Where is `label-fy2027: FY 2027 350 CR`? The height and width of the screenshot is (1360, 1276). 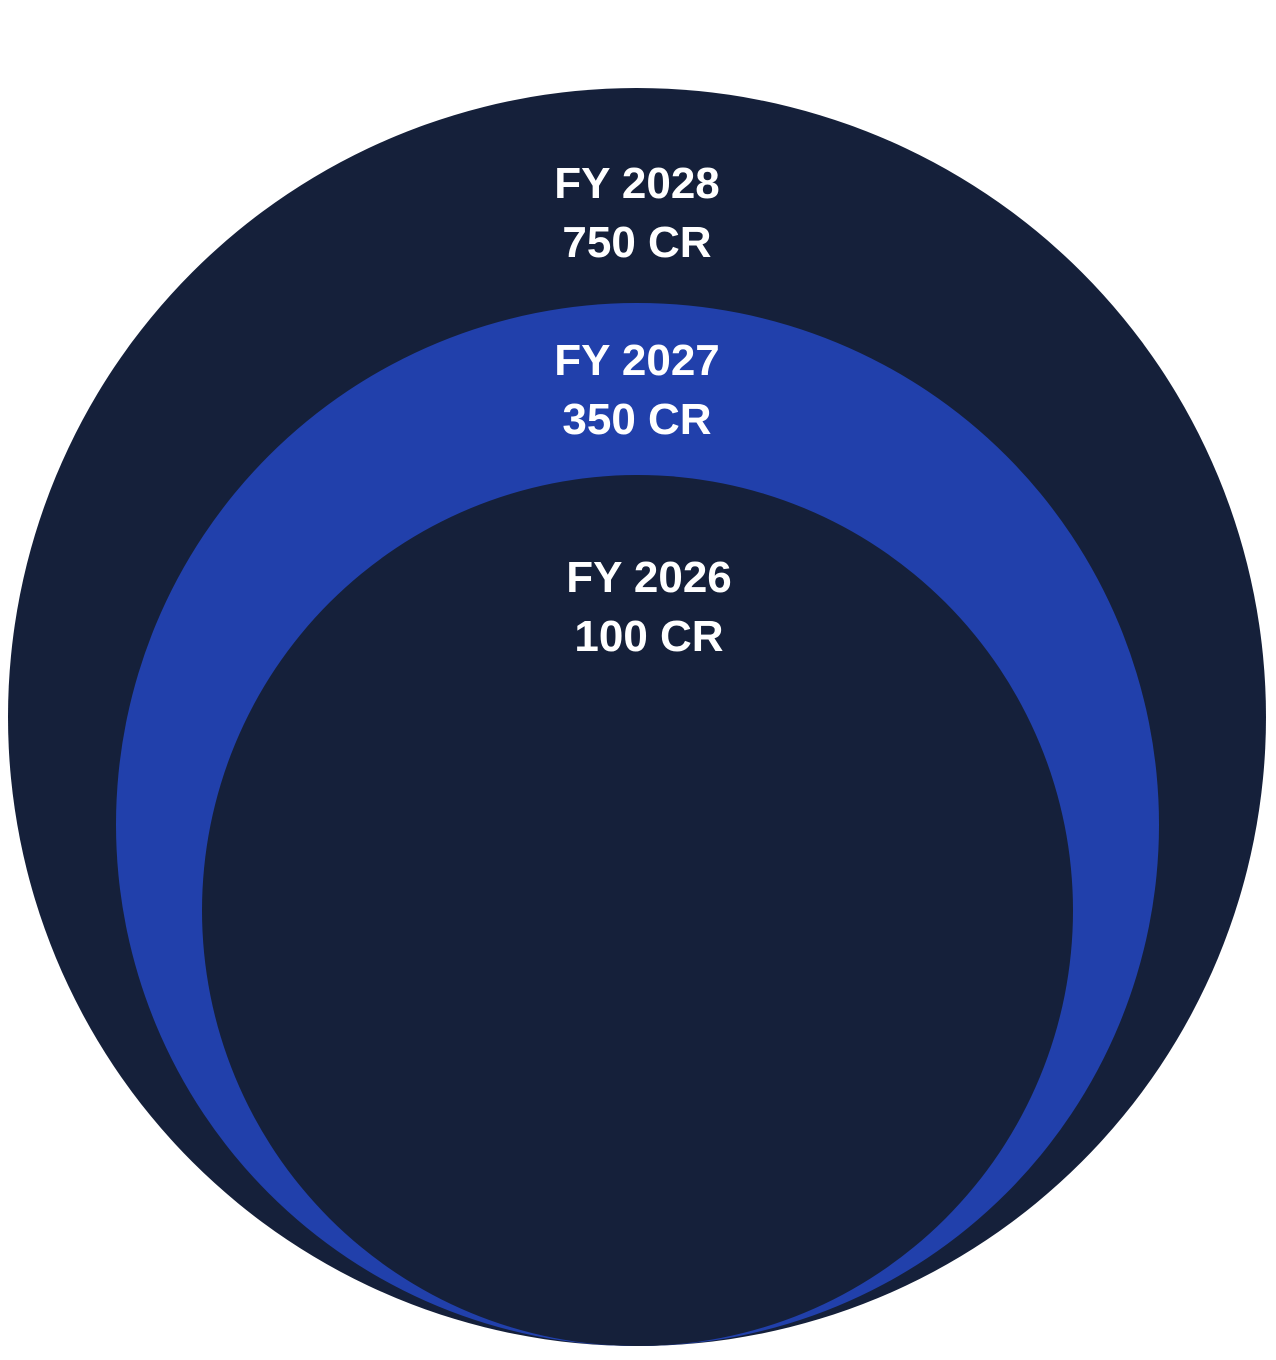 label-fy2027: FY 2027 350 CR is located at coordinates (637, 390).